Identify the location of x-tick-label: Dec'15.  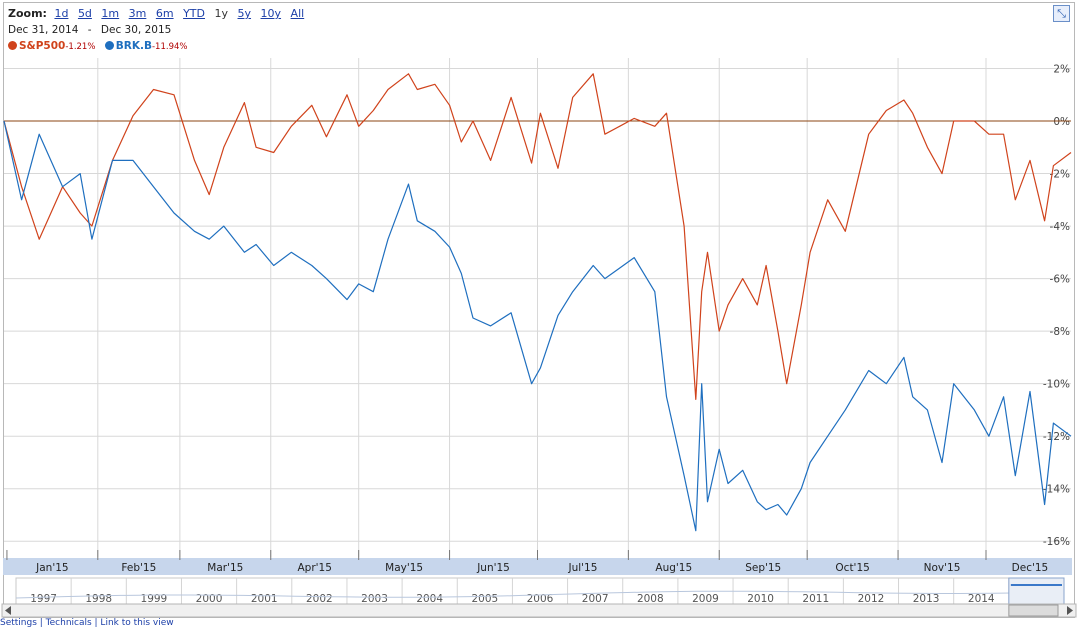
(1030, 568).